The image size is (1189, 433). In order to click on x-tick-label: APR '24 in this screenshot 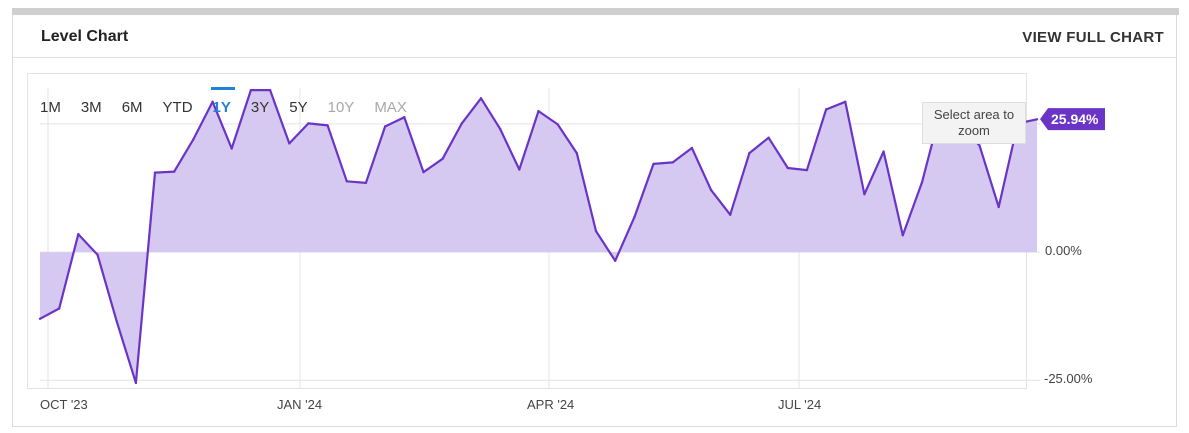, I will do `click(551, 404)`.